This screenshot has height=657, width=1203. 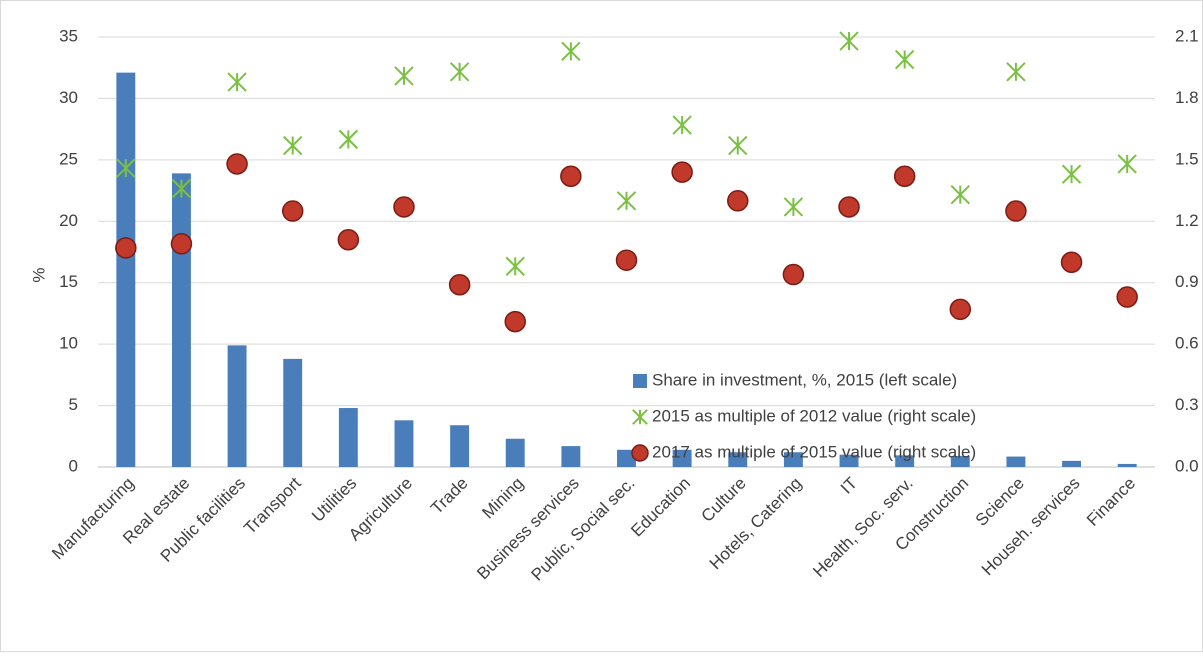 I want to click on y-tick-label: 30, so click(x=68, y=97).